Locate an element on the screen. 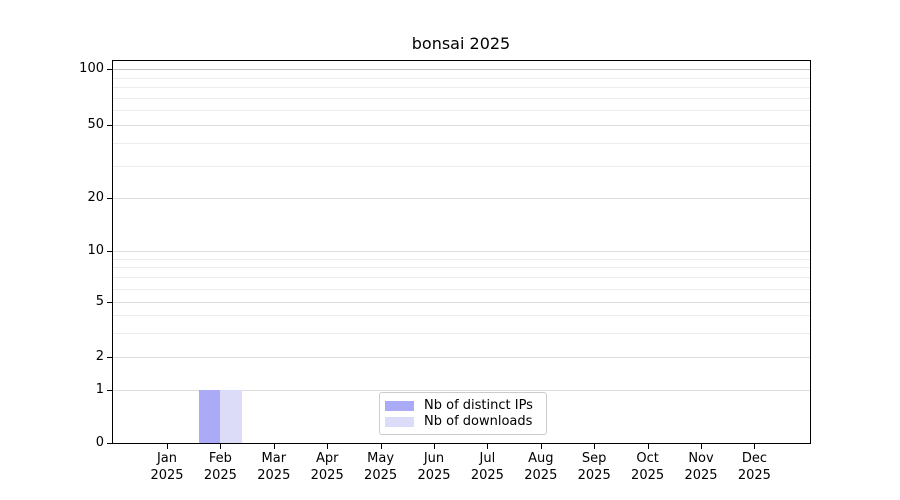 The height and width of the screenshot is (500, 900). axis-spine-top is located at coordinates (461, 60).